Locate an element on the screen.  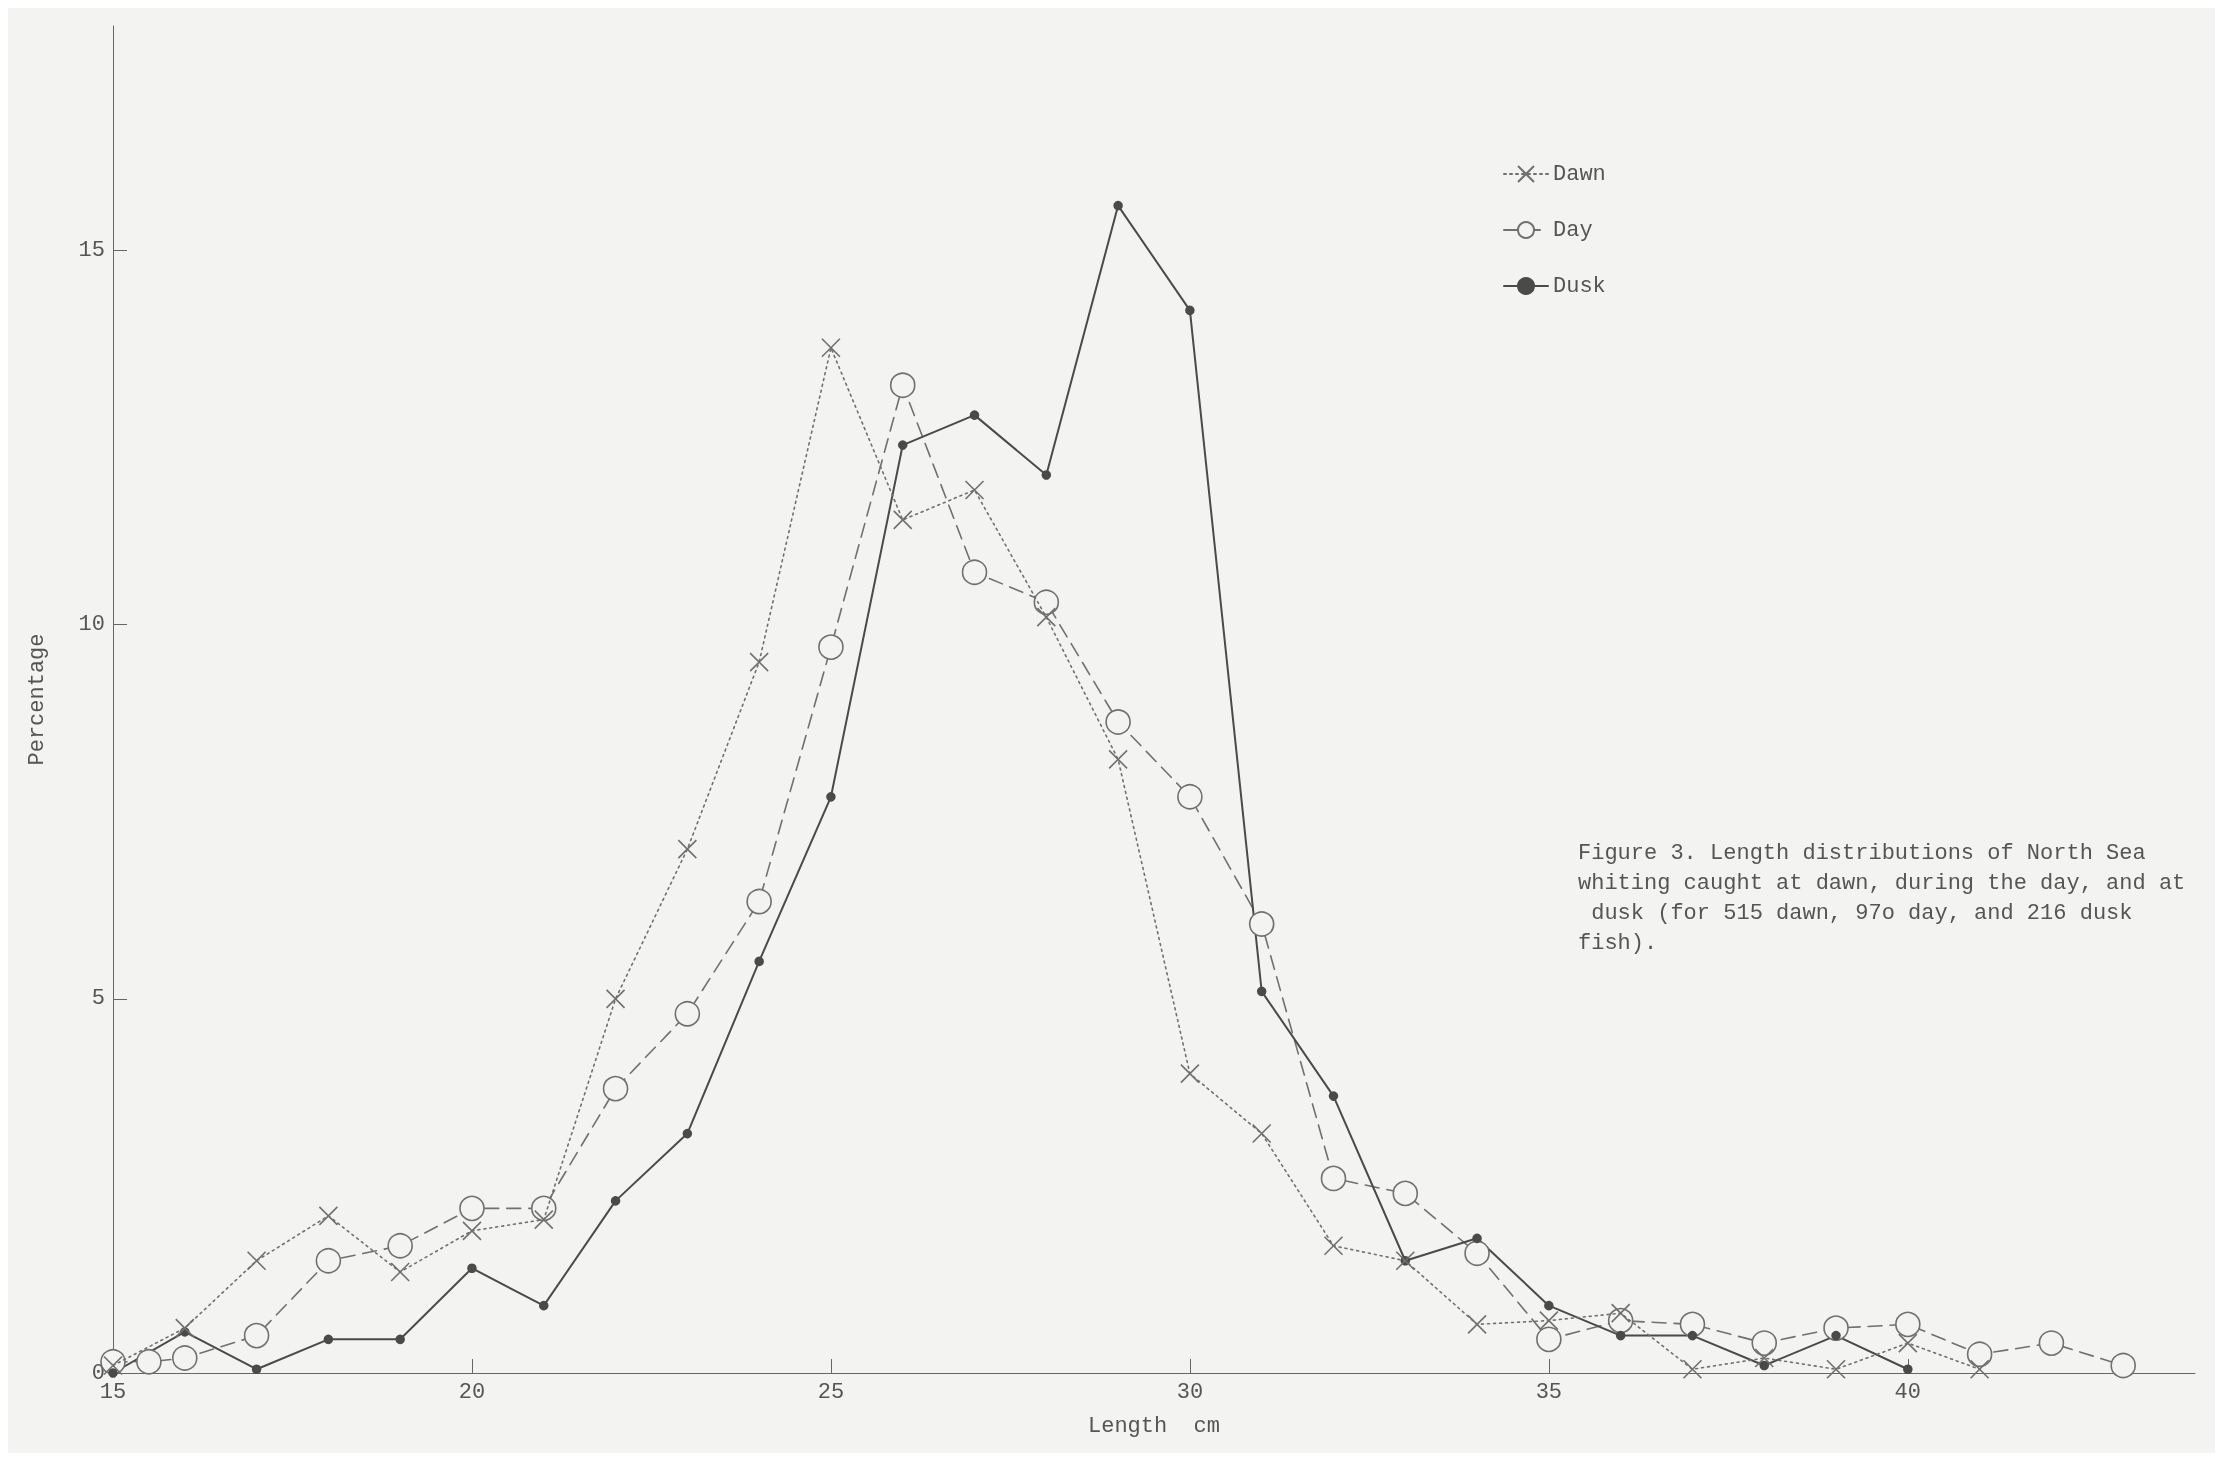
legend-label: Dusk is located at coordinates (1579, 286).